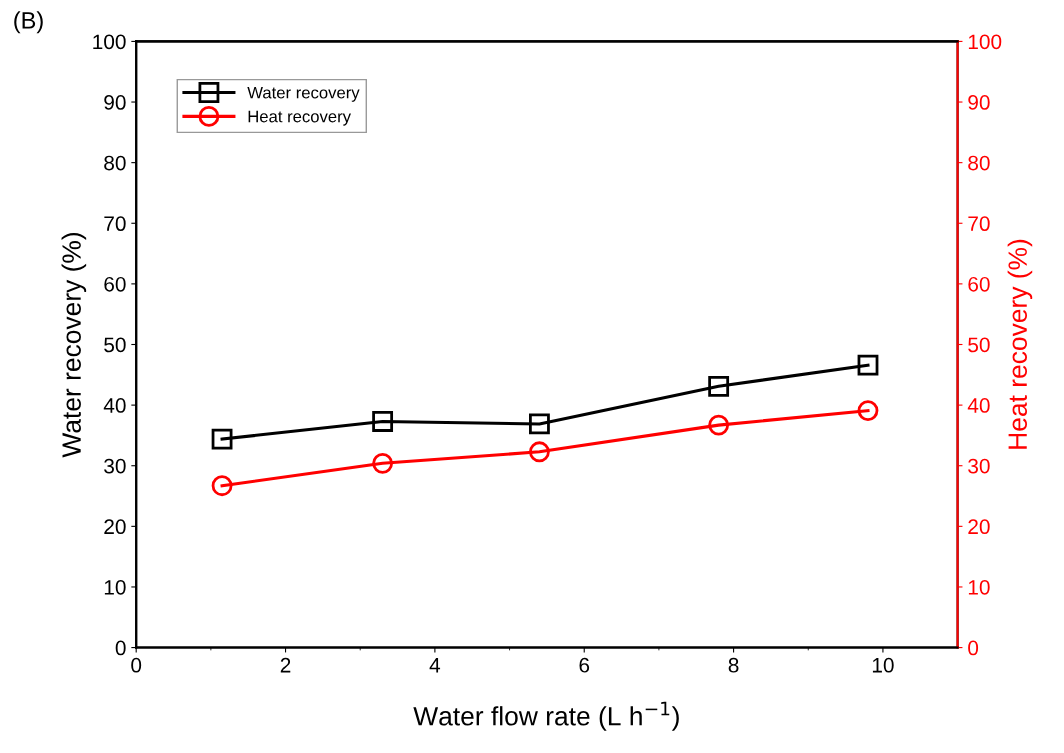 This screenshot has height=753, width=1064. Describe the element at coordinates (303, 94) in the screenshot. I see `legend-label: Water recovery` at that location.